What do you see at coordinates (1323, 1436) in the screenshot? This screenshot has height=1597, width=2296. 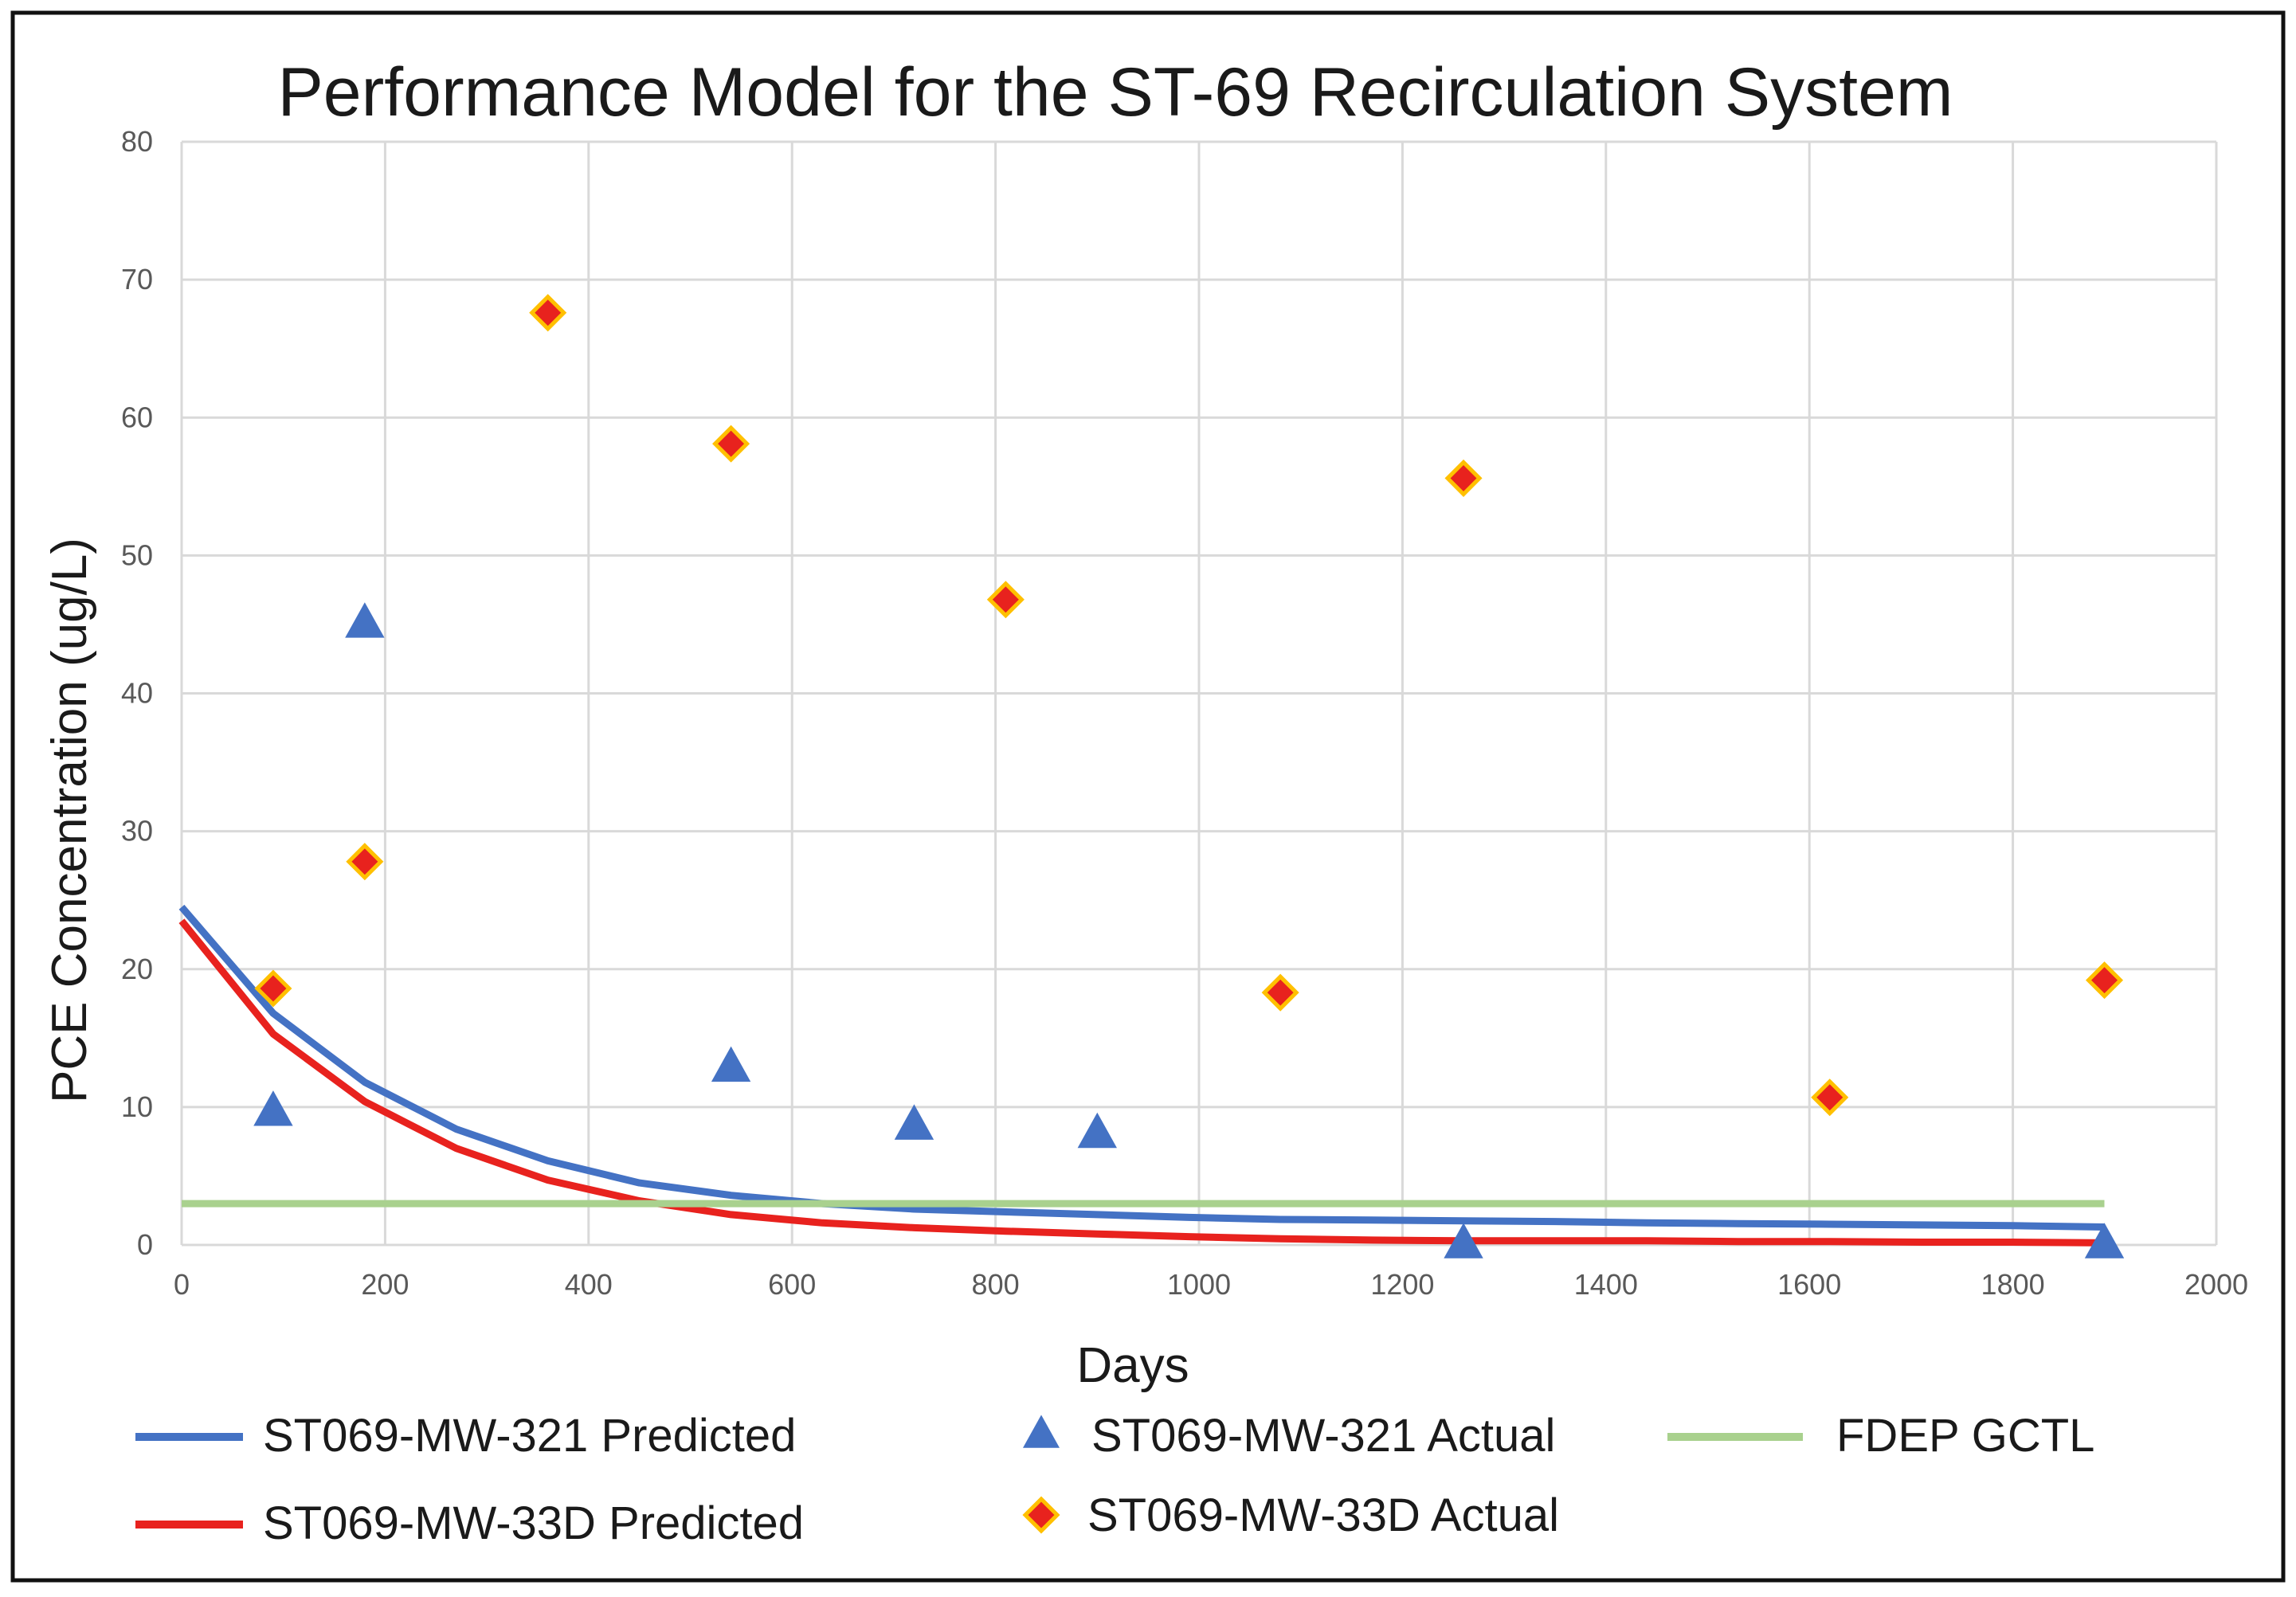 I see `legend-label: ST069-MW-321 Actual` at bounding box center [1323, 1436].